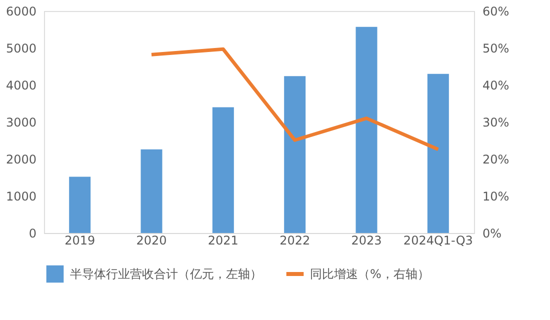  Describe the element at coordinates (492, 233) in the screenshot. I see `y2-tick-label: 0%` at that location.